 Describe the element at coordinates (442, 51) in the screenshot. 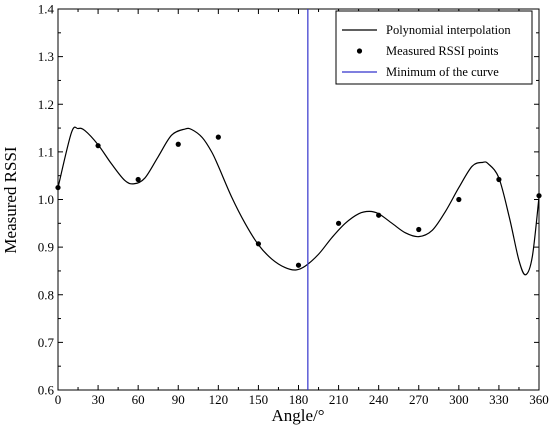

I see `legend-label-points: Measured RSSI points` at that location.